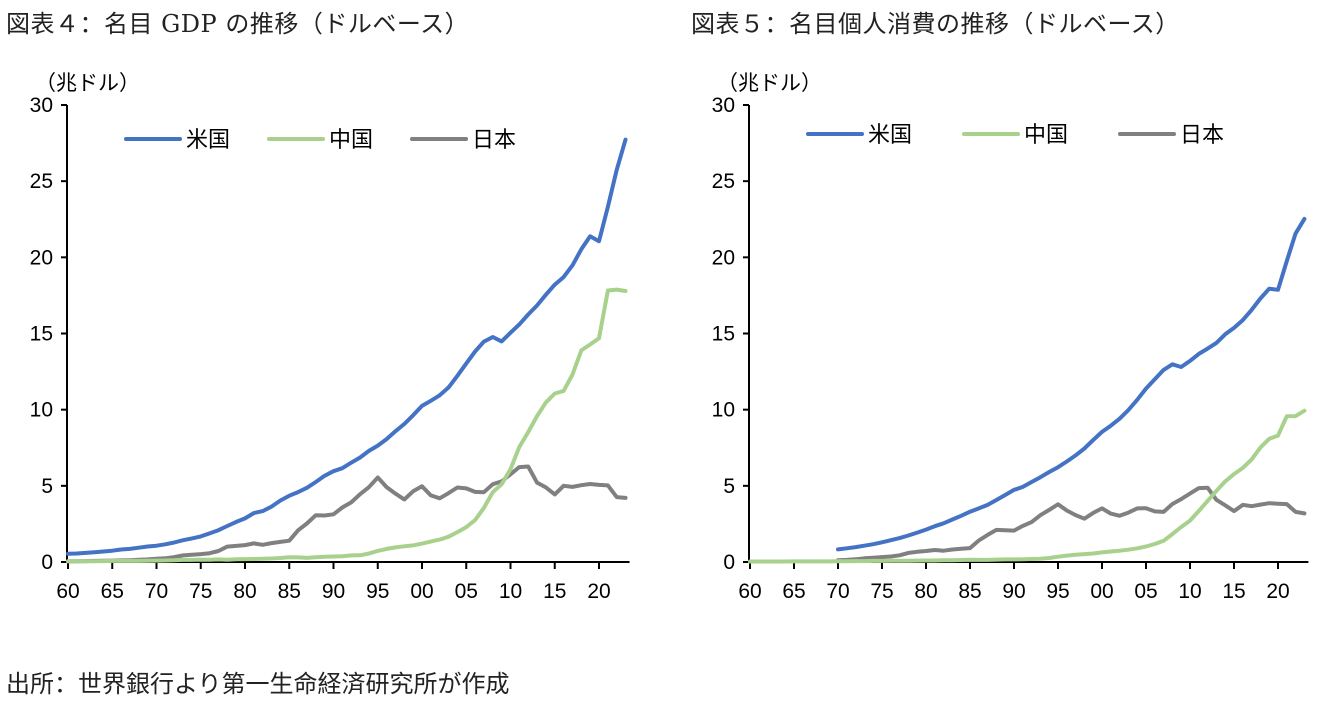 This screenshot has height=702, width=1324. Describe the element at coordinates (238, 24) in the screenshot. I see `chart1-title: 図表４：名目 GDP の推移（ドルベース）` at that location.